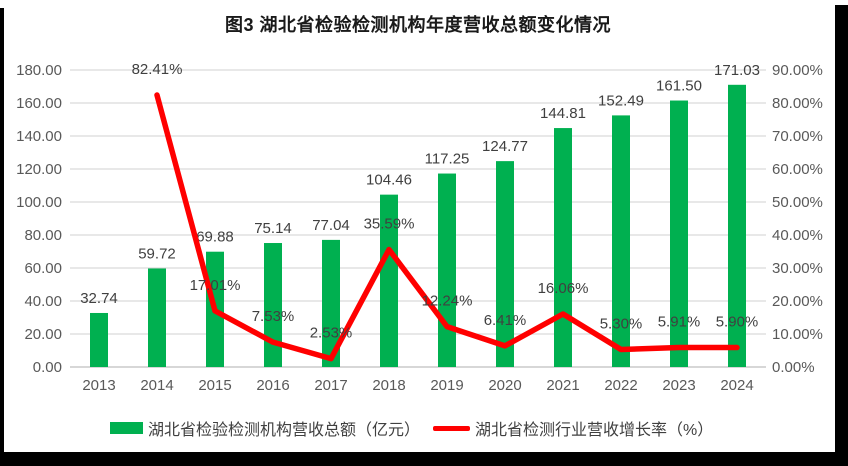 The width and height of the screenshot is (848, 466). What do you see at coordinates (39, 103) in the screenshot?
I see `left-axis-tick: 160.00` at bounding box center [39, 103].